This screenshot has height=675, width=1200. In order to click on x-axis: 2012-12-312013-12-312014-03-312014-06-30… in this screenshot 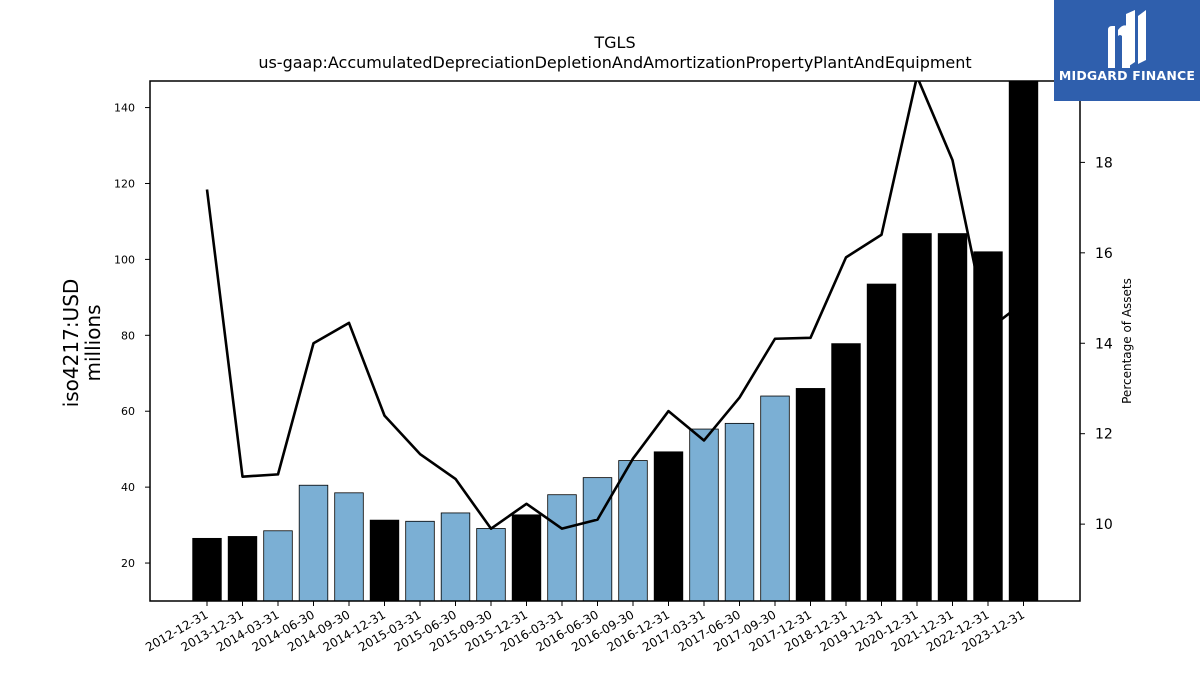, I will do `click(585, 627)`.